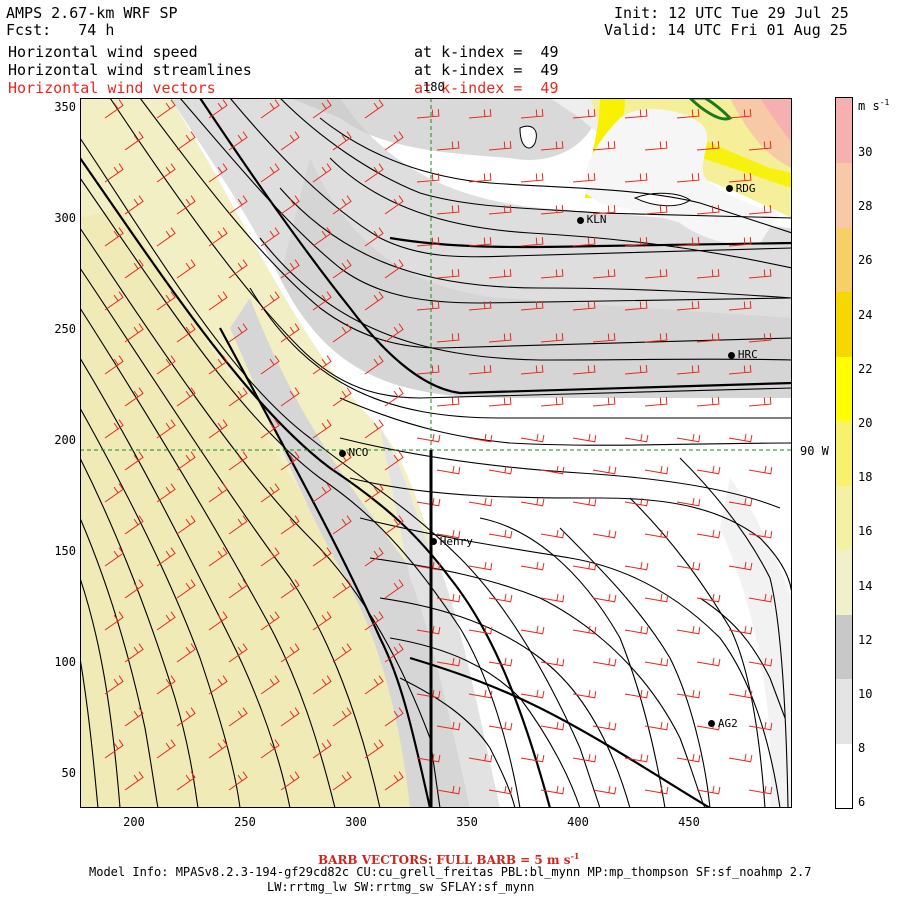 The height and width of the screenshot is (900, 900). Describe the element at coordinates (486, 52) in the screenshot. I see `field-level-speed: at k-index = 49` at that location.